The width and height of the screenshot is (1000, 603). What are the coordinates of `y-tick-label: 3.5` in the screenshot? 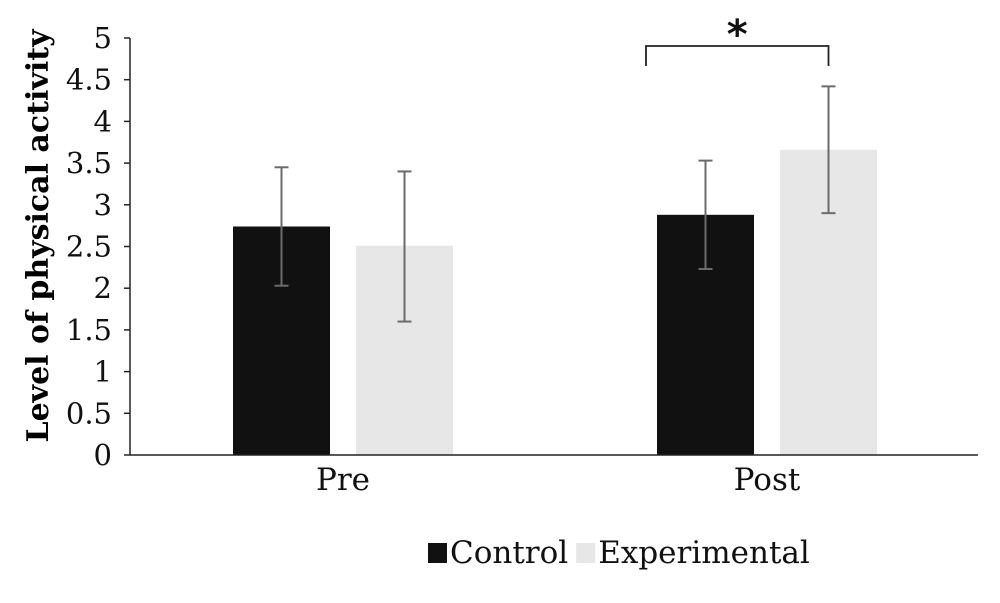 It's located at (89, 163).